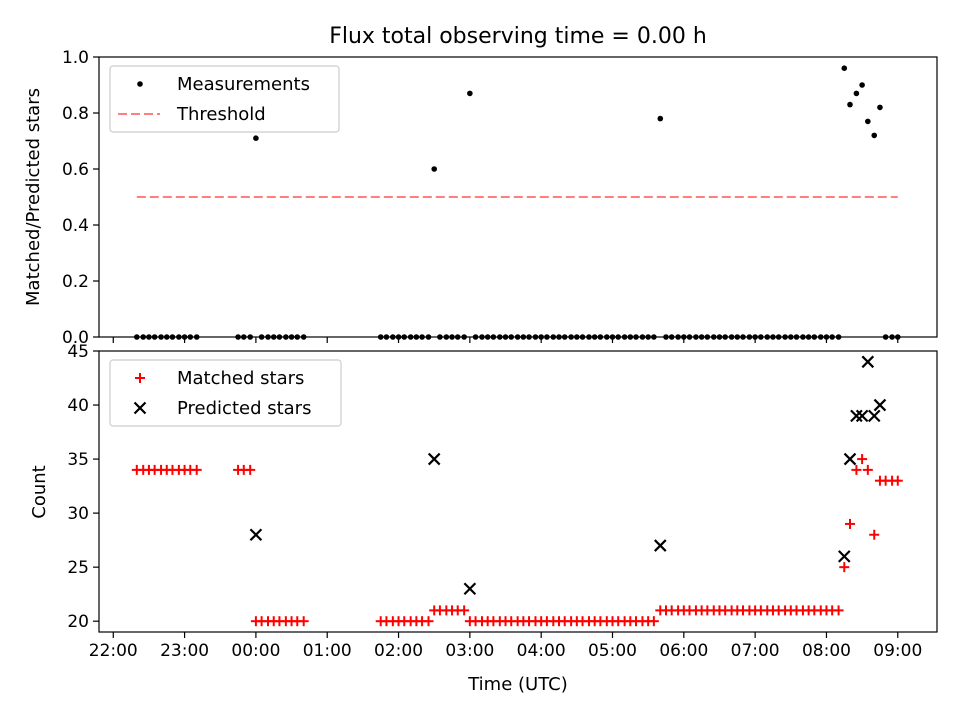 This screenshot has height=720, width=960. Describe the element at coordinates (255, 651) in the screenshot. I see `x-tick-label: 00:00` at that location.